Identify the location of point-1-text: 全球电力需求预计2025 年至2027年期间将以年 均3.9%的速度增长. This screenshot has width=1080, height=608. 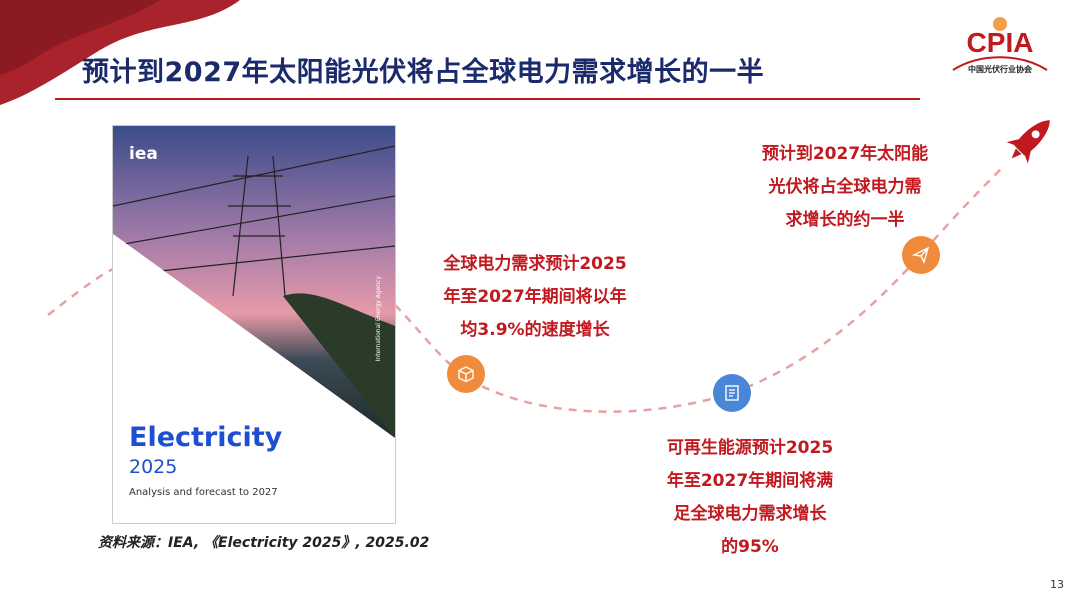
(535, 297).